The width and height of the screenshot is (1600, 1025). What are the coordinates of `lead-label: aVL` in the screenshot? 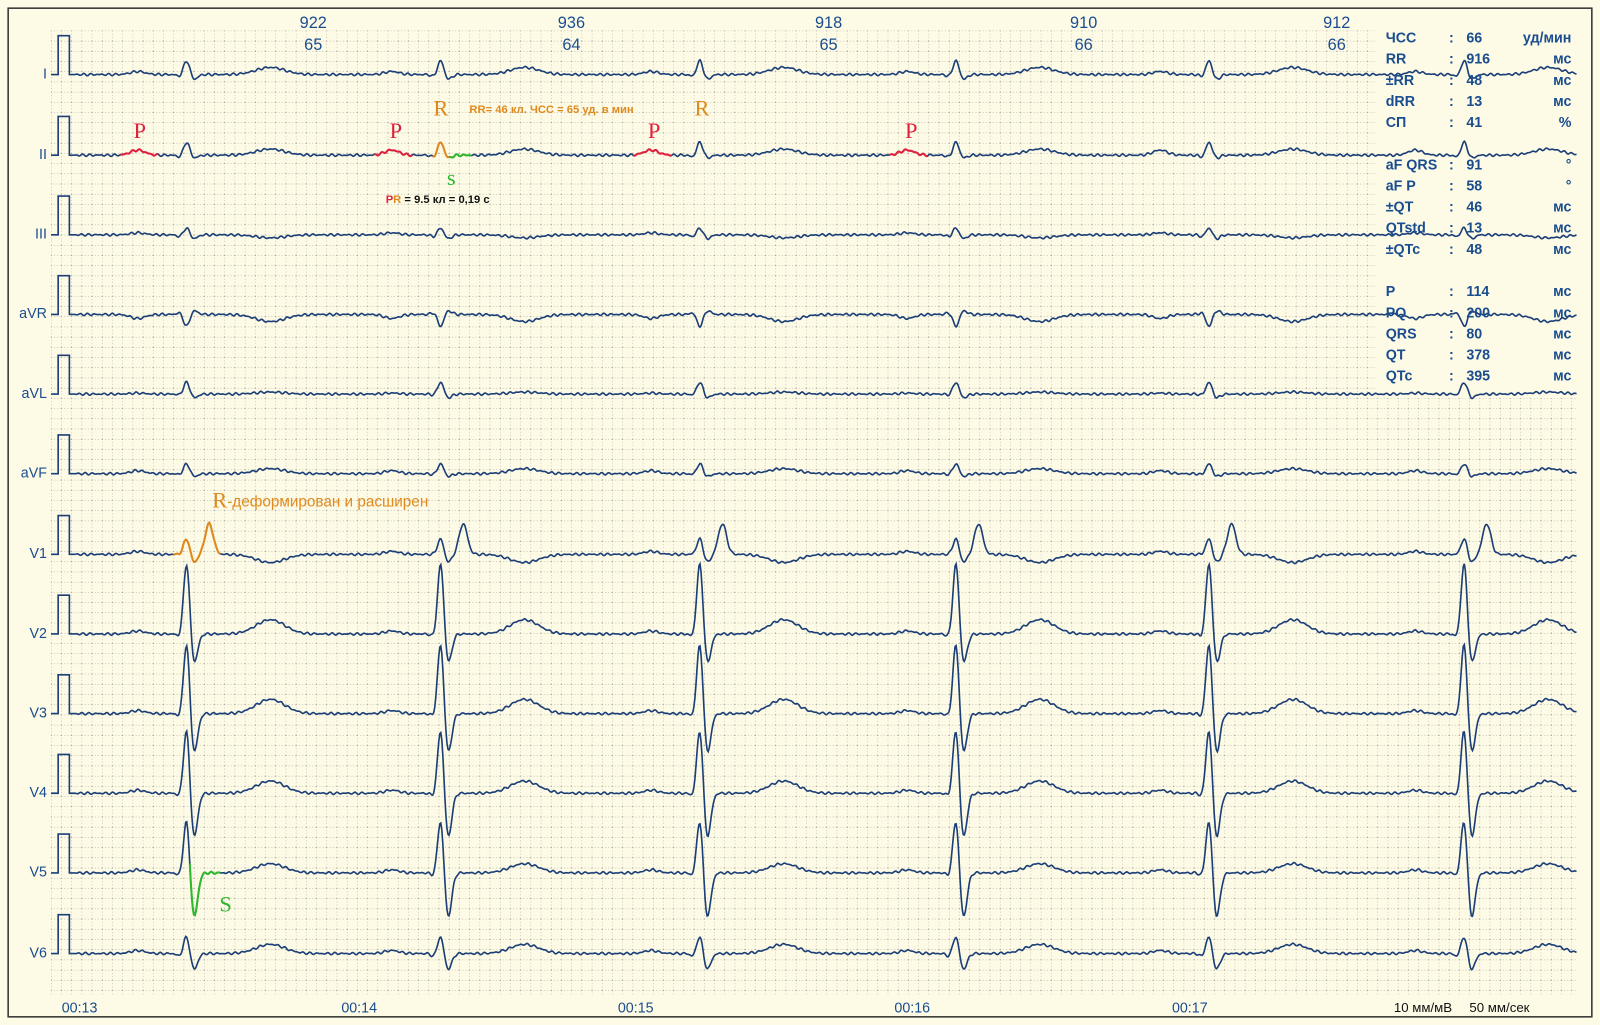 It's located at (34, 394).